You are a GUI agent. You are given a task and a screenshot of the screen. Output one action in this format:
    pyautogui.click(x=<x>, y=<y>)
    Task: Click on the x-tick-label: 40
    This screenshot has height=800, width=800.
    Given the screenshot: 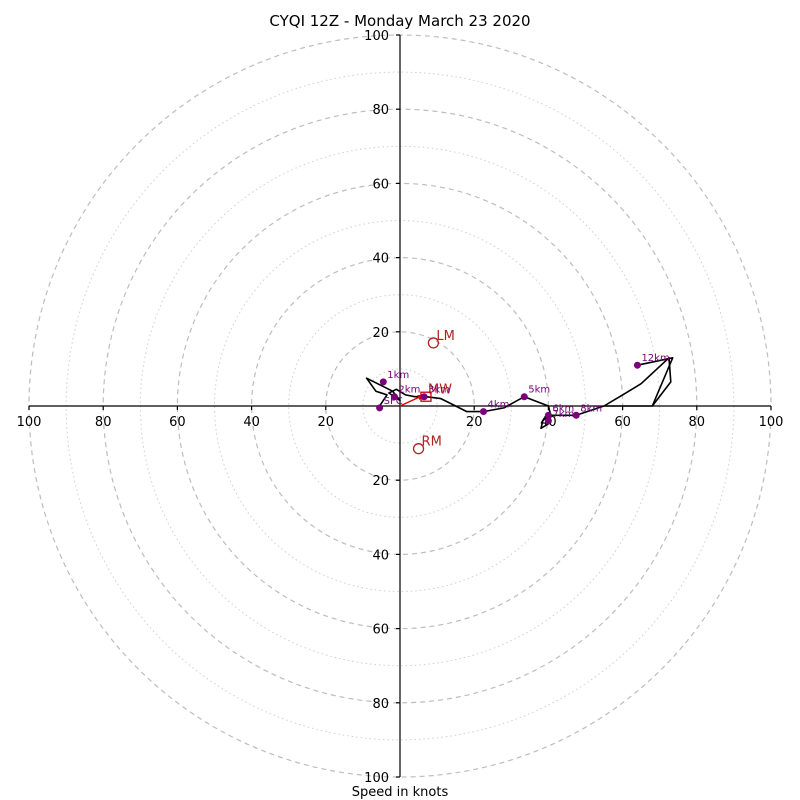 What is the action you would take?
    pyautogui.click(x=251, y=422)
    